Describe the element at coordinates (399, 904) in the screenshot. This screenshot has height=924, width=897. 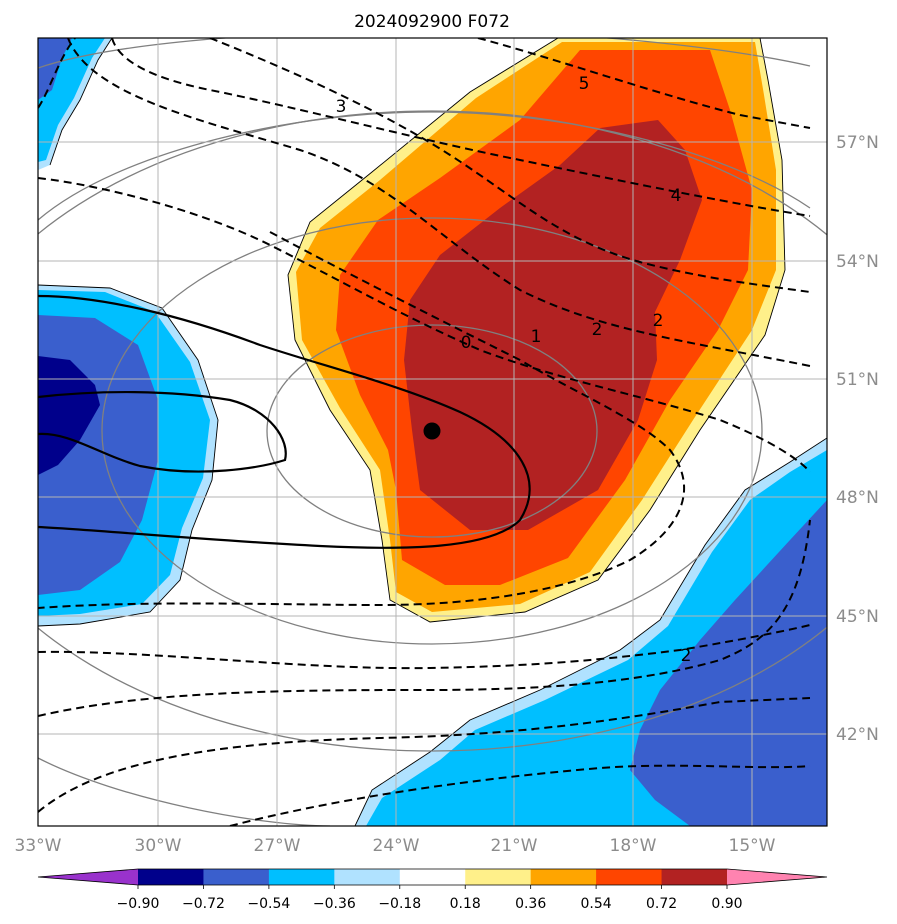
I see `colorbar-tick-label: −0.18` at that location.